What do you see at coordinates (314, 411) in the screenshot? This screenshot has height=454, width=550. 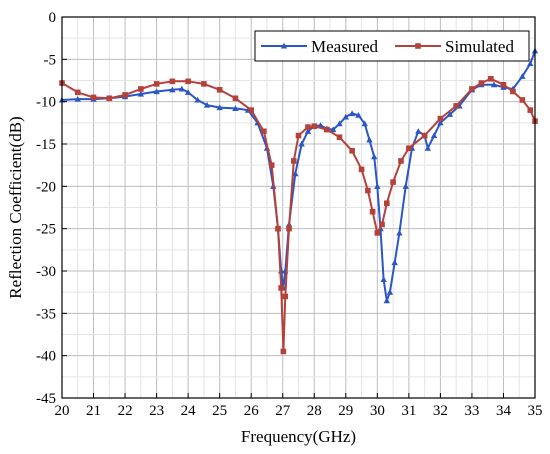 I see `x-tick-label: 28` at bounding box center [314, 411].